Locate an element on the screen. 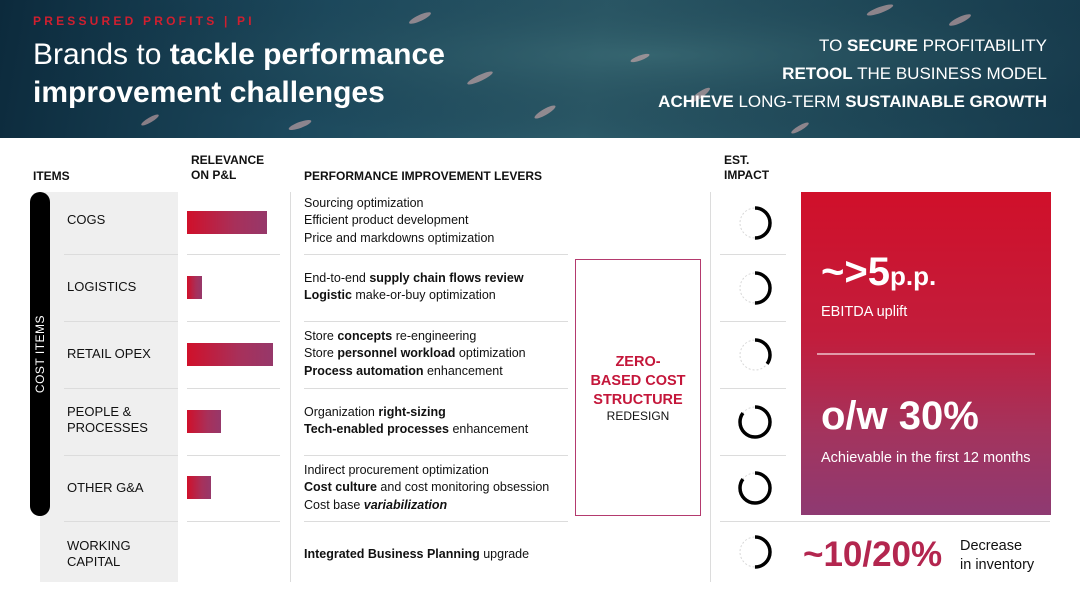  title-plain: Brands to is located at coordinates (101, 54).